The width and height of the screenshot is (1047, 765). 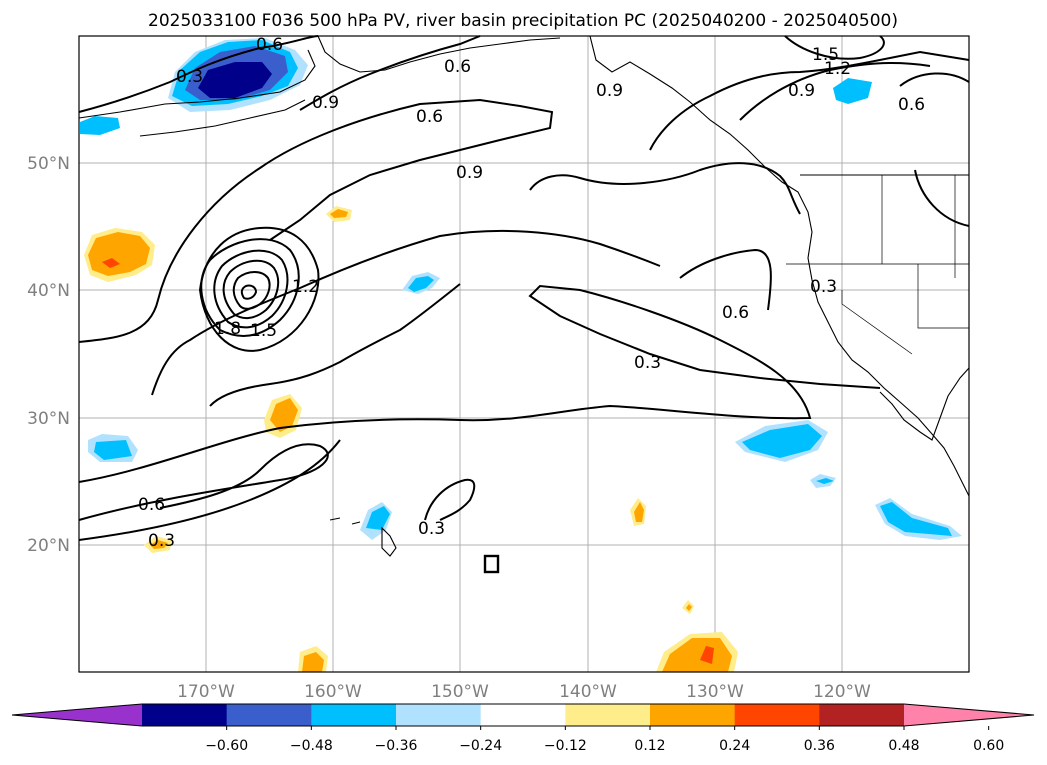 I want to click on neg-region-25n-core, so click(x=825, y=481).